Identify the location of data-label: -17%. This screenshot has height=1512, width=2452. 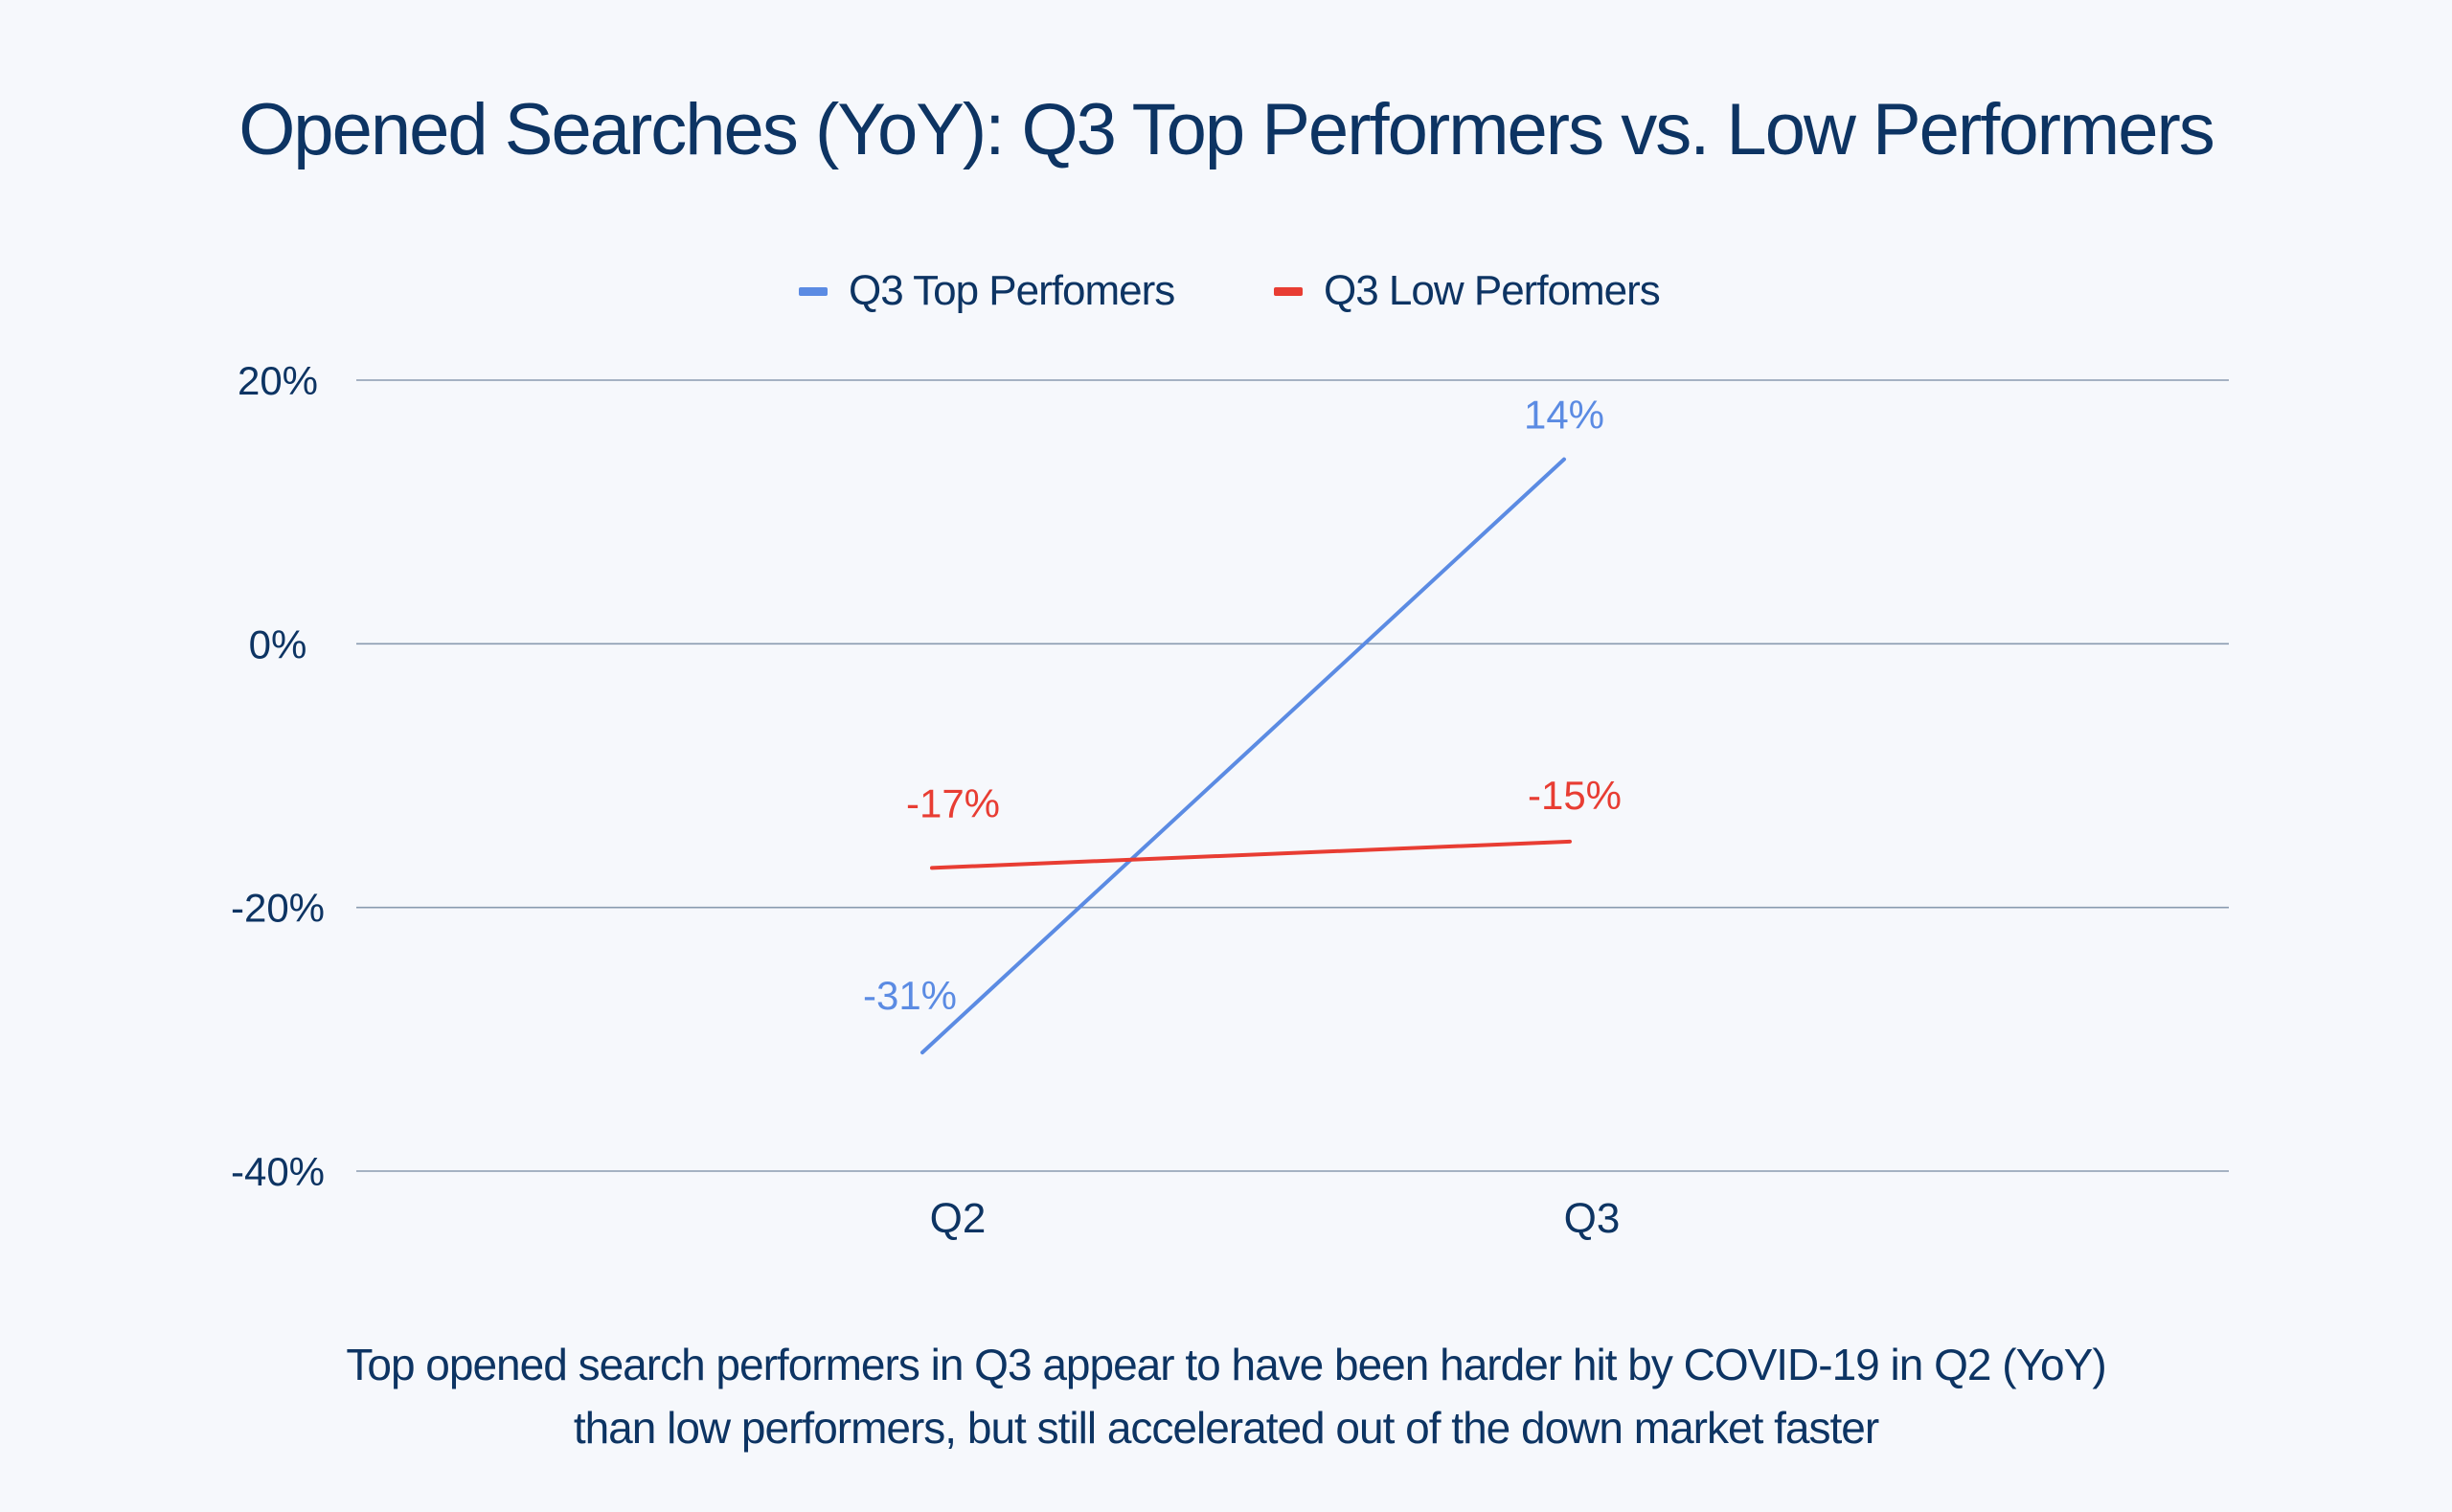
(953, 802).